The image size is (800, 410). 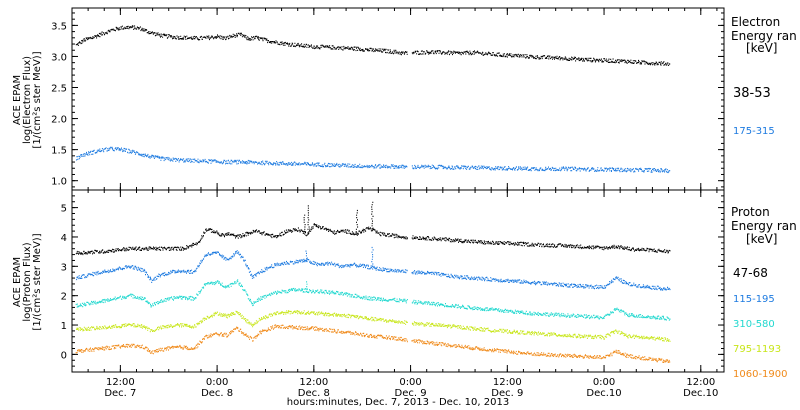 What do you see at coordinates (761, 48) in the screenshot?
I see `electron-legend-unit: [keV]` at bounding box center [761, 48].